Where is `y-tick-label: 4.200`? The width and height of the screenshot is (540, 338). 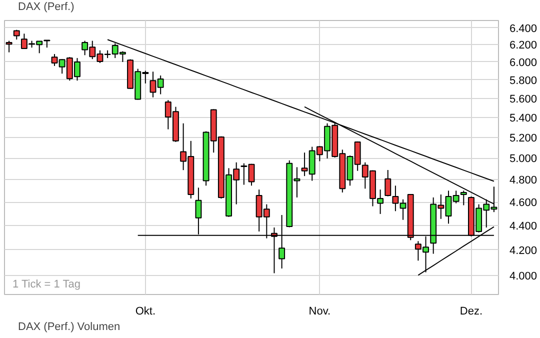
y-tick-label: 4.200 is located at coordinates (524, 250).